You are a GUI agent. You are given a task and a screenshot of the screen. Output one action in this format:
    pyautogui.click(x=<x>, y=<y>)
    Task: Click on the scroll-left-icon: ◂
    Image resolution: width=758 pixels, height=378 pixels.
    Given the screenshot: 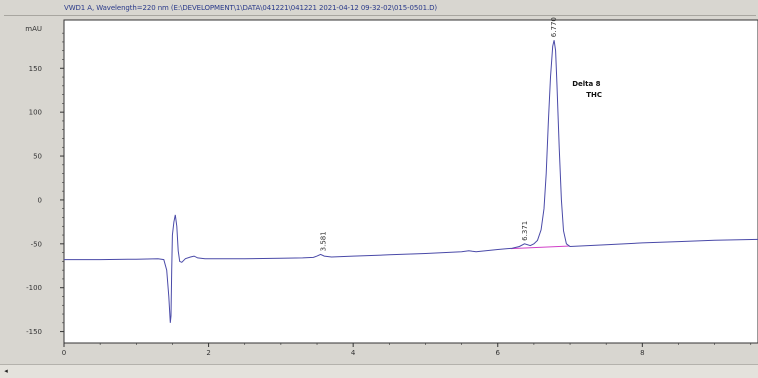 What is the action you would take?
    pyautogui.click(x=6, y=371)
    